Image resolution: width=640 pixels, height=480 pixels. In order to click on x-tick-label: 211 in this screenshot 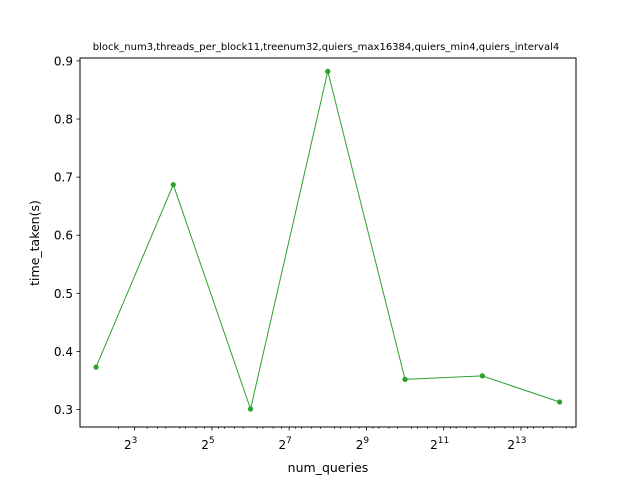, I will do `click(439, 444)`.